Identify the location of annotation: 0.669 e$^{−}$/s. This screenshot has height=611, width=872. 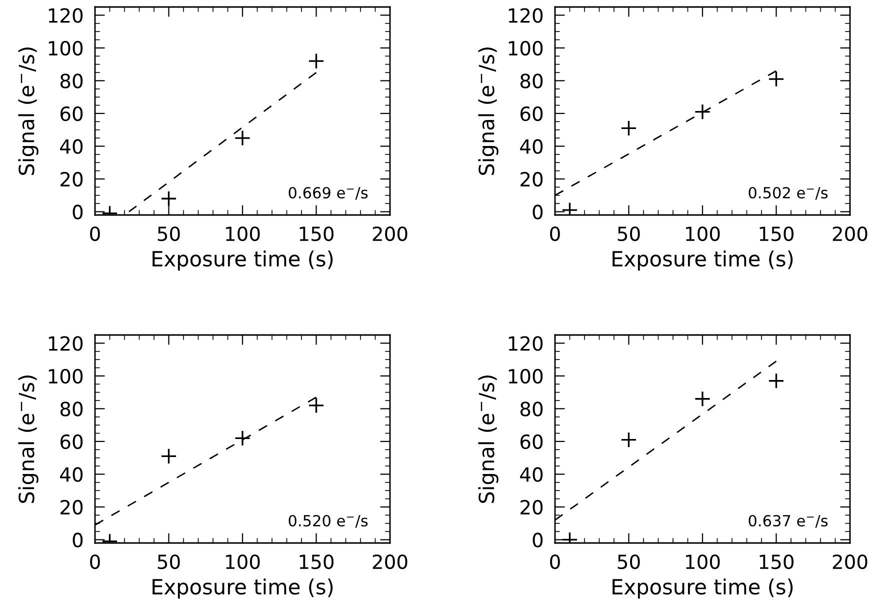
(328, 193).